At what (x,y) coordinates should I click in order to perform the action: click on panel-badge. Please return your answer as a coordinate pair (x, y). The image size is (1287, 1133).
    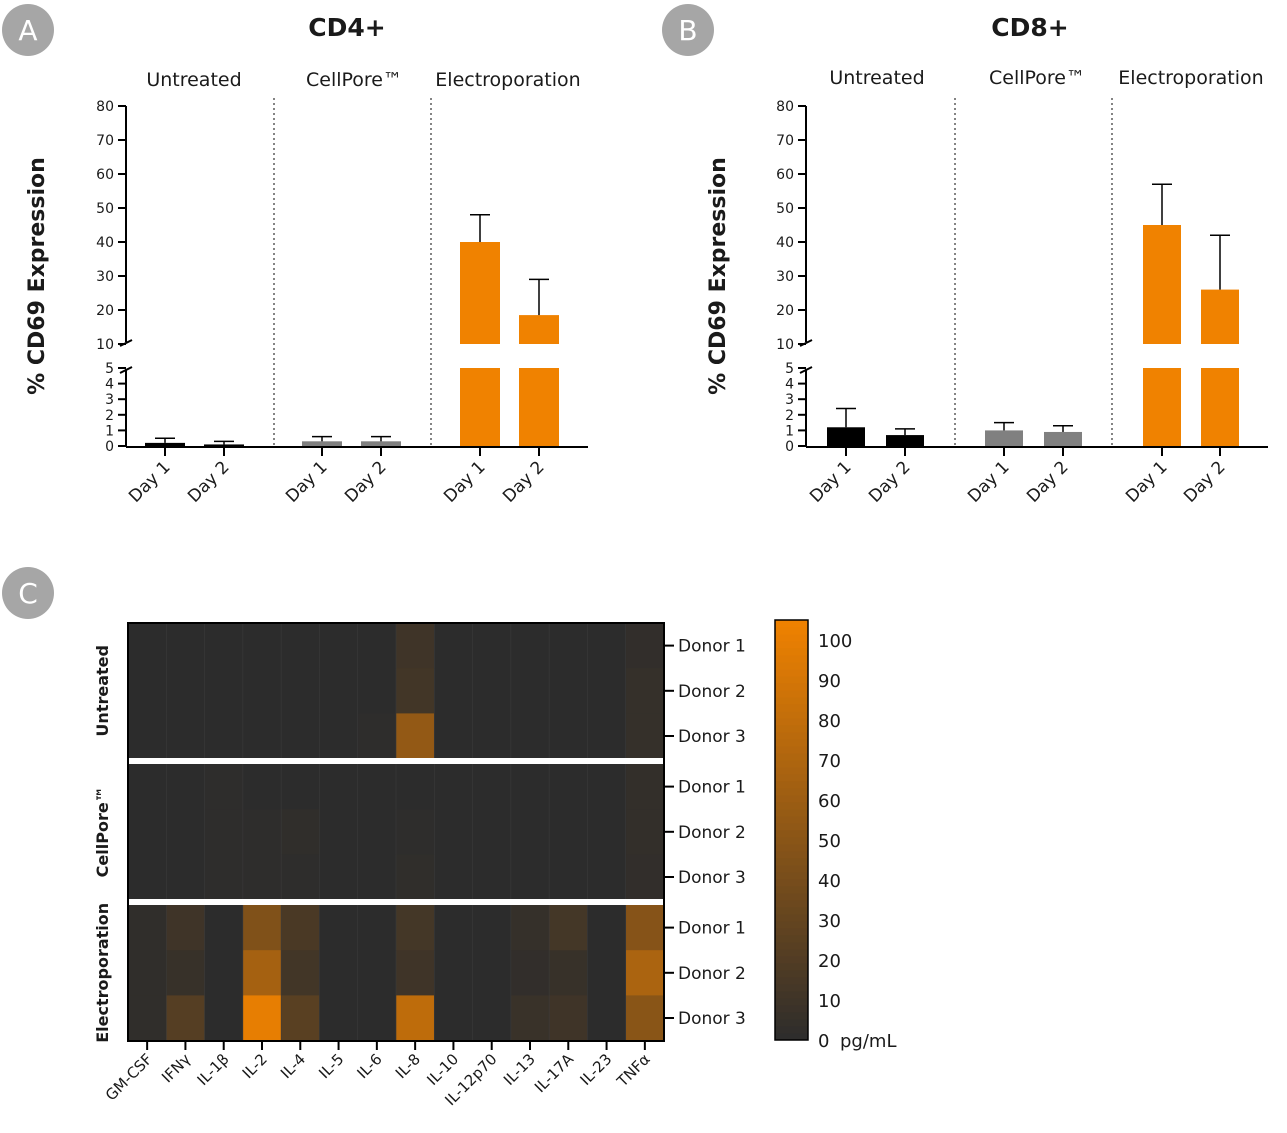
    Looking at the image, I should click on (688, 30).